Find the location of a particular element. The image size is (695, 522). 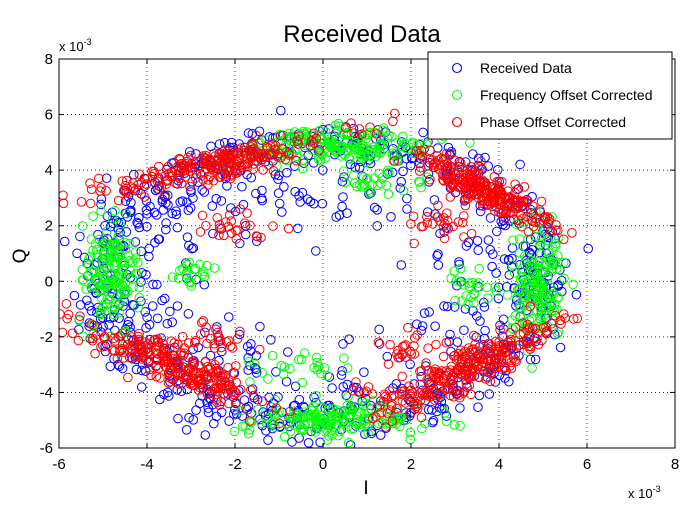

legend-marker-phase-corrected is located at coordinates (457, 122).